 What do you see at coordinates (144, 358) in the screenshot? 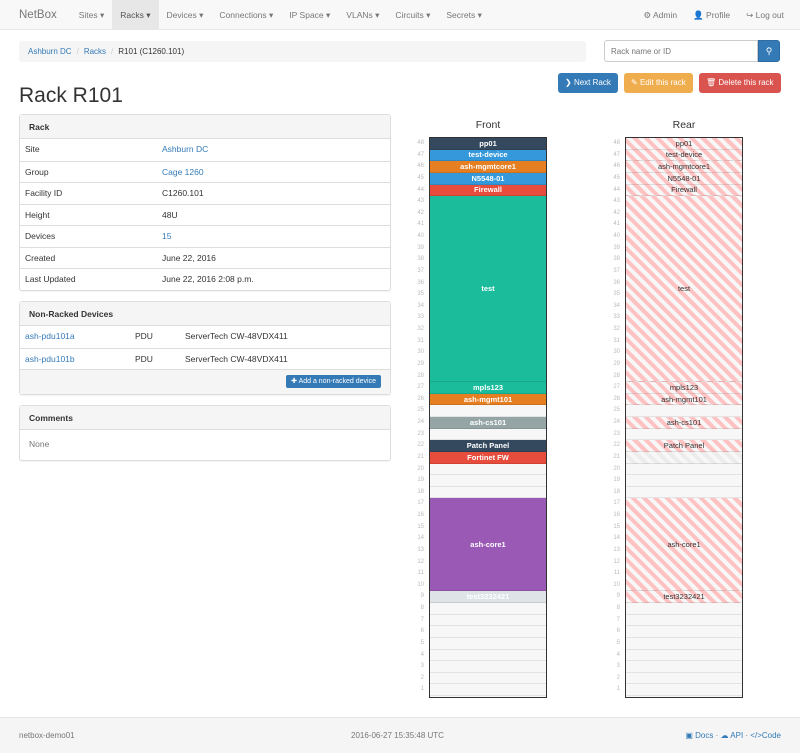
I see `device-role: PDU` at bounding box center [144, 358].